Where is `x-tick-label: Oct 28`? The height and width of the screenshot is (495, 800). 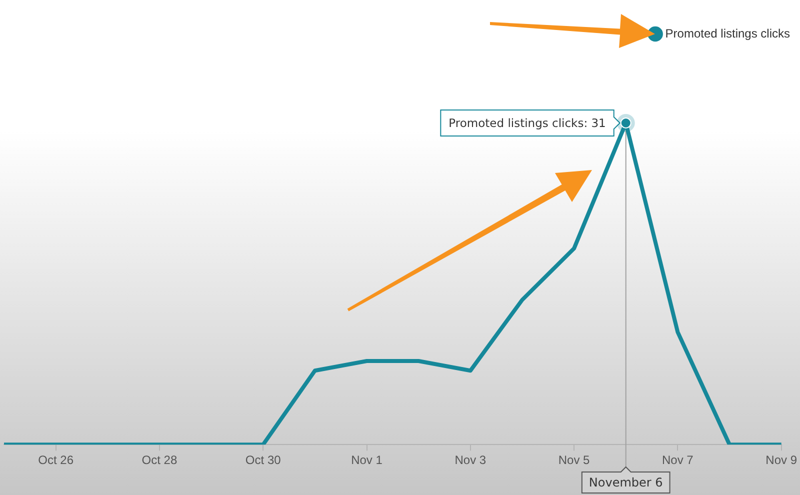 x-tick-label: Oct 28 is located at coordinates (160, 460).